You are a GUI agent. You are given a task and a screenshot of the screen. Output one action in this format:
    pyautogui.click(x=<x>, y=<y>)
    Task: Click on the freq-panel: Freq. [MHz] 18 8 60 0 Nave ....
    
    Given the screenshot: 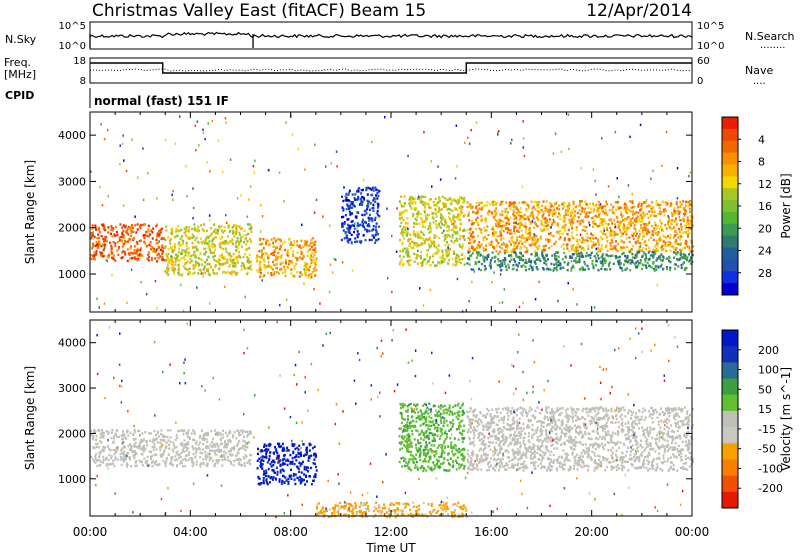 What is the action you would take?
    pyautogui.click(x=388, y=71)
    